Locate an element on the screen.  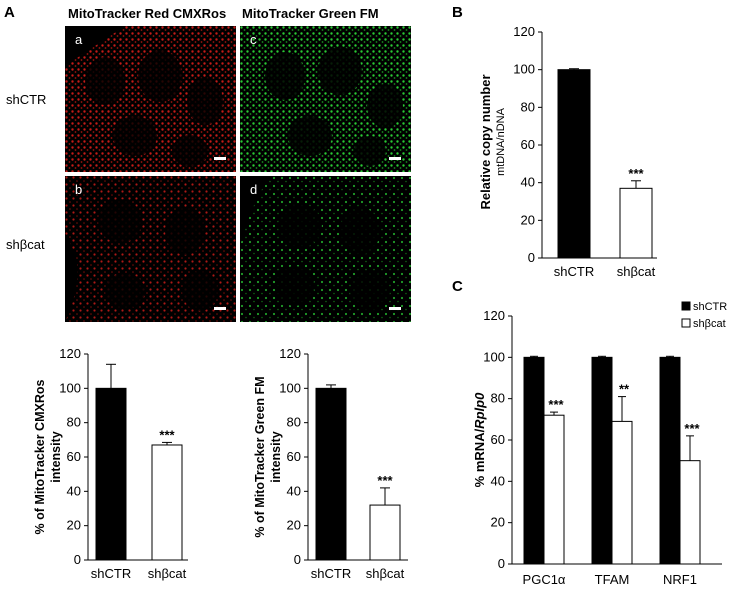
row-label-shbcat: shβcat is located at coordinates (25, 244).